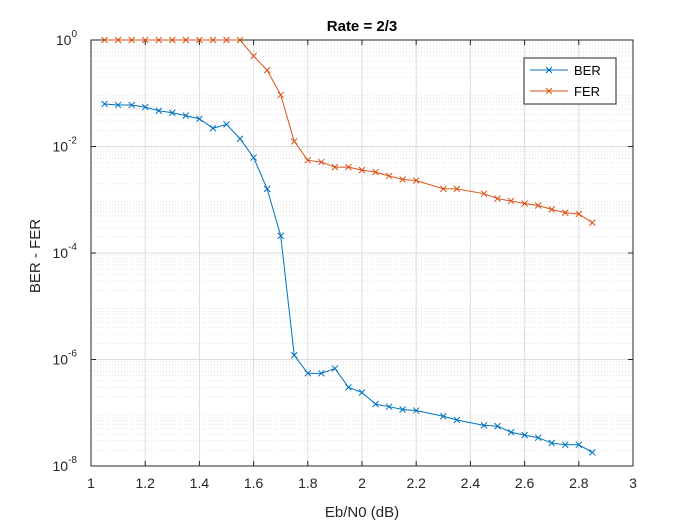 The width and height of the screenshot is (700, 525). Describe the element at coordinates (525, 483) in the screenshot. I see `x-tick-label: 2.6` at that location.